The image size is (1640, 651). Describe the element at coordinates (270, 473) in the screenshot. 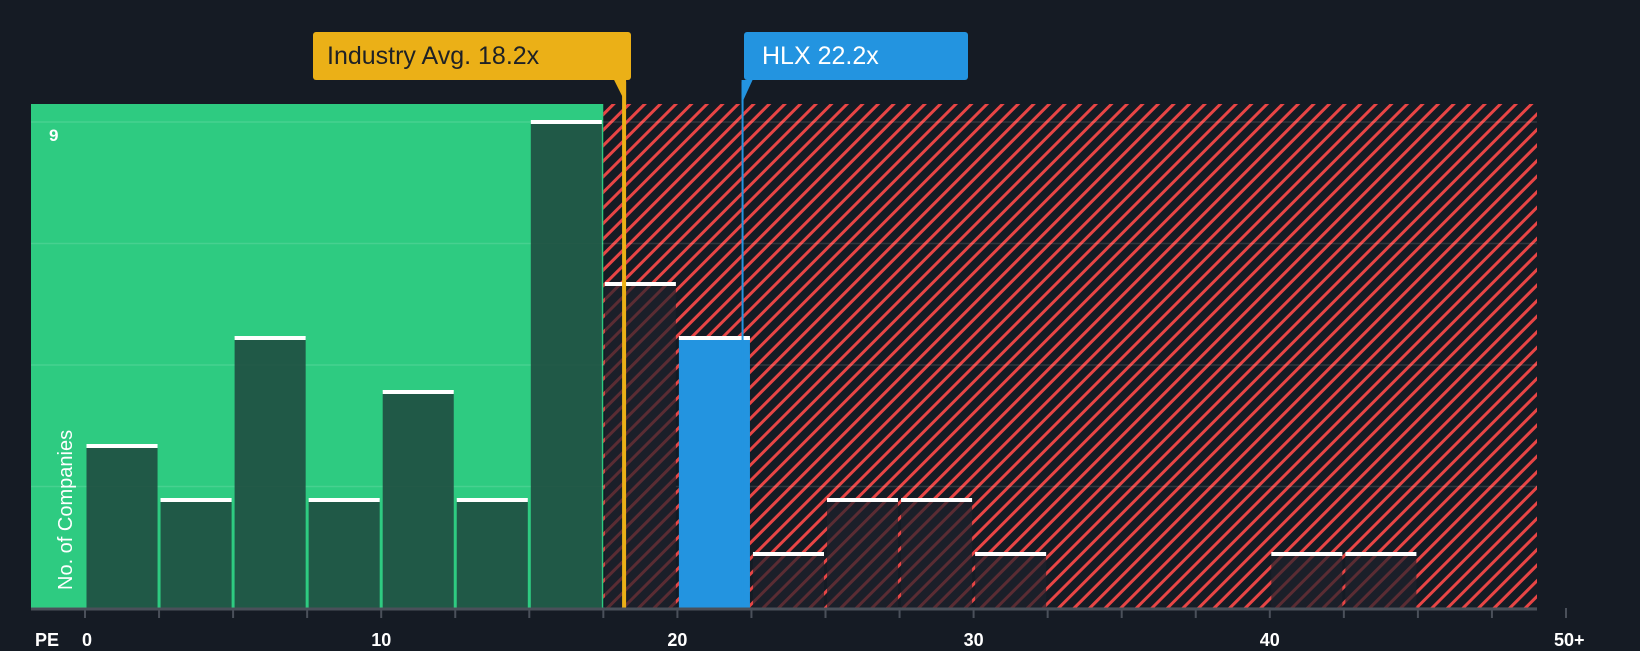

I see `bar-5-7.5` at that location.